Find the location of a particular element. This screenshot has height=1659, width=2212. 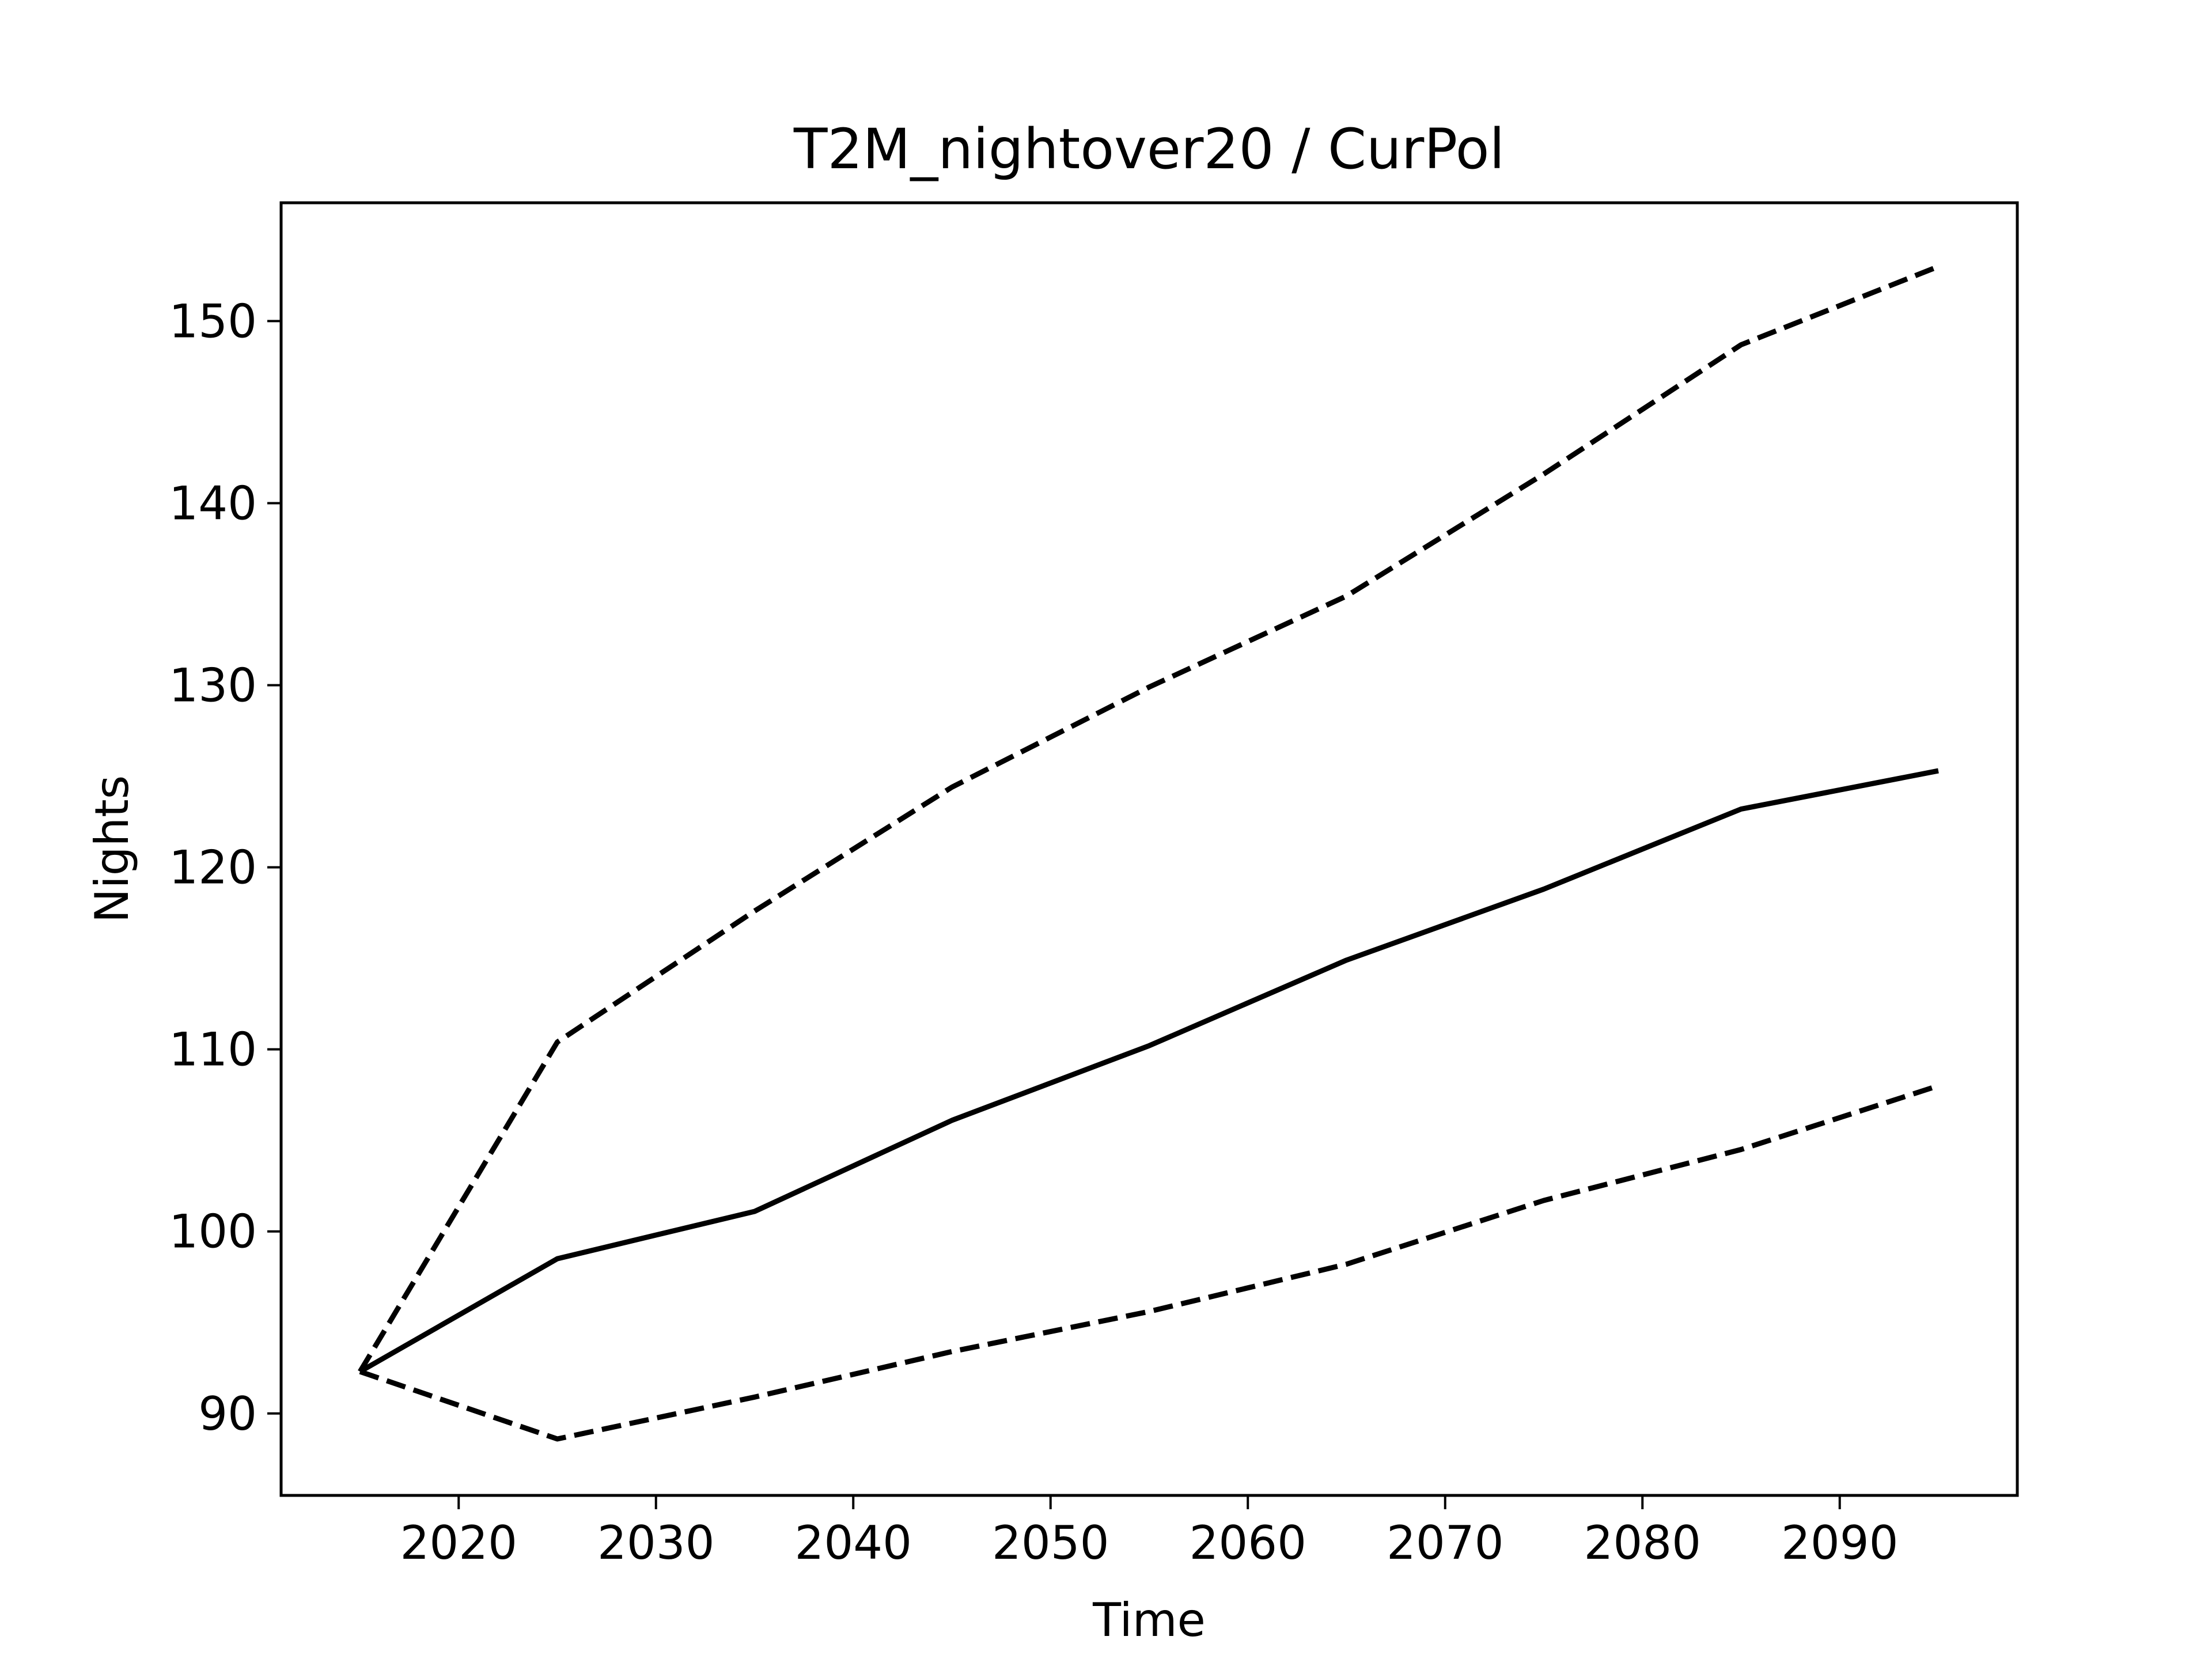

x-axis-label: Time is located at coordinates (1149, 1620).